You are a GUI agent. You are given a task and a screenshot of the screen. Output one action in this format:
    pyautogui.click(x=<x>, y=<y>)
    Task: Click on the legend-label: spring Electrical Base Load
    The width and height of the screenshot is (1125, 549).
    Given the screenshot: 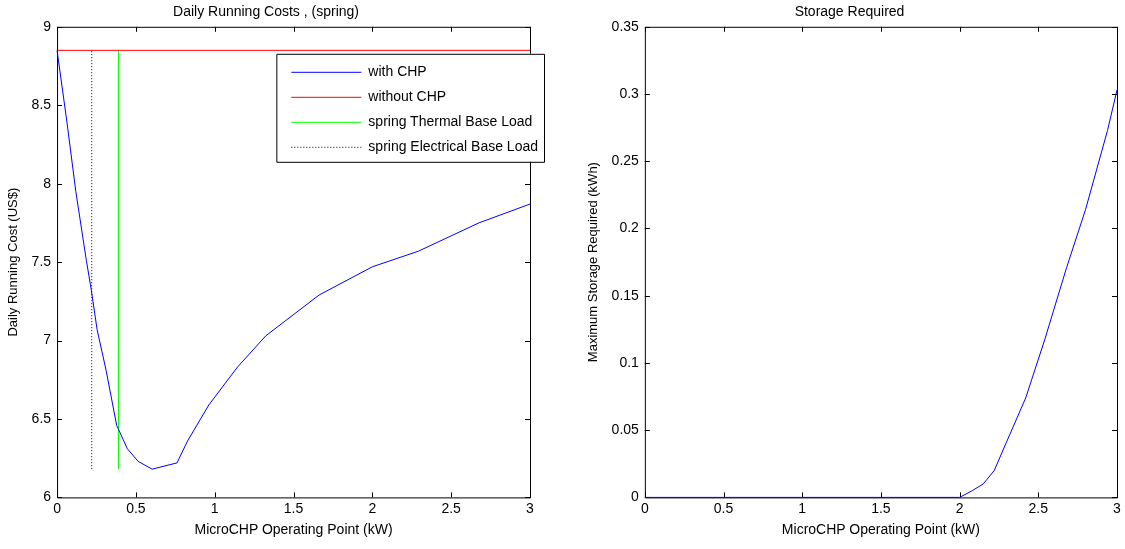 What is the action you would take?
    pyautogui.click(x=453, y=146)
    